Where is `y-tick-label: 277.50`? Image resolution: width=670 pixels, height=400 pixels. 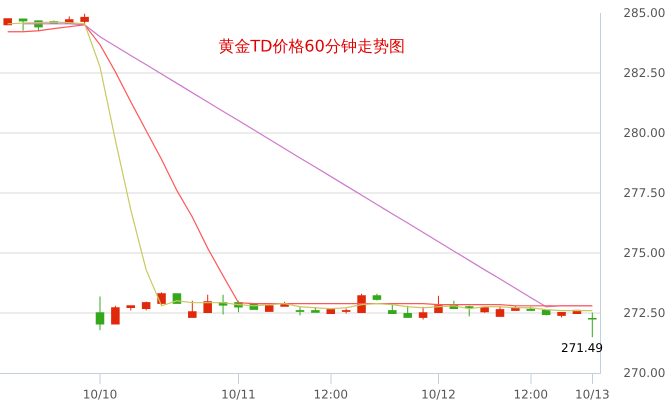 y-tick-label: 277.50 is located at coordinates (644, 193).